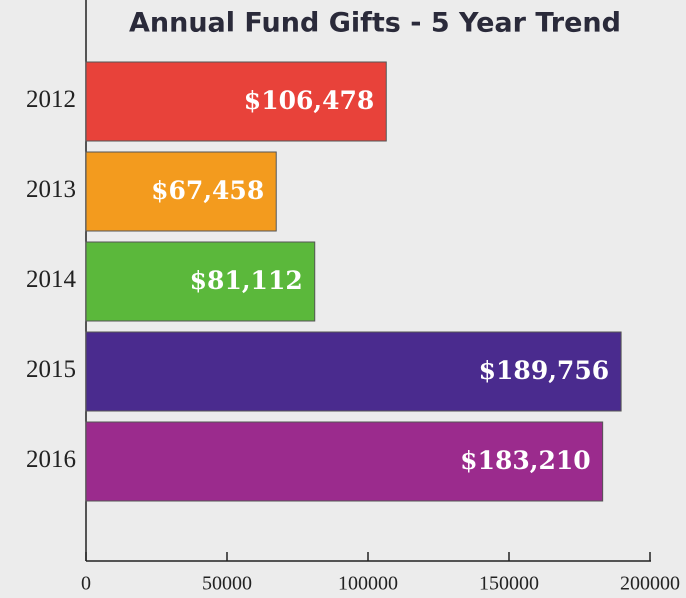  What do you see at coordinates (246, 280) in the screenshot?
I see `value-label: $81,112` at bounding box center [246, 280].